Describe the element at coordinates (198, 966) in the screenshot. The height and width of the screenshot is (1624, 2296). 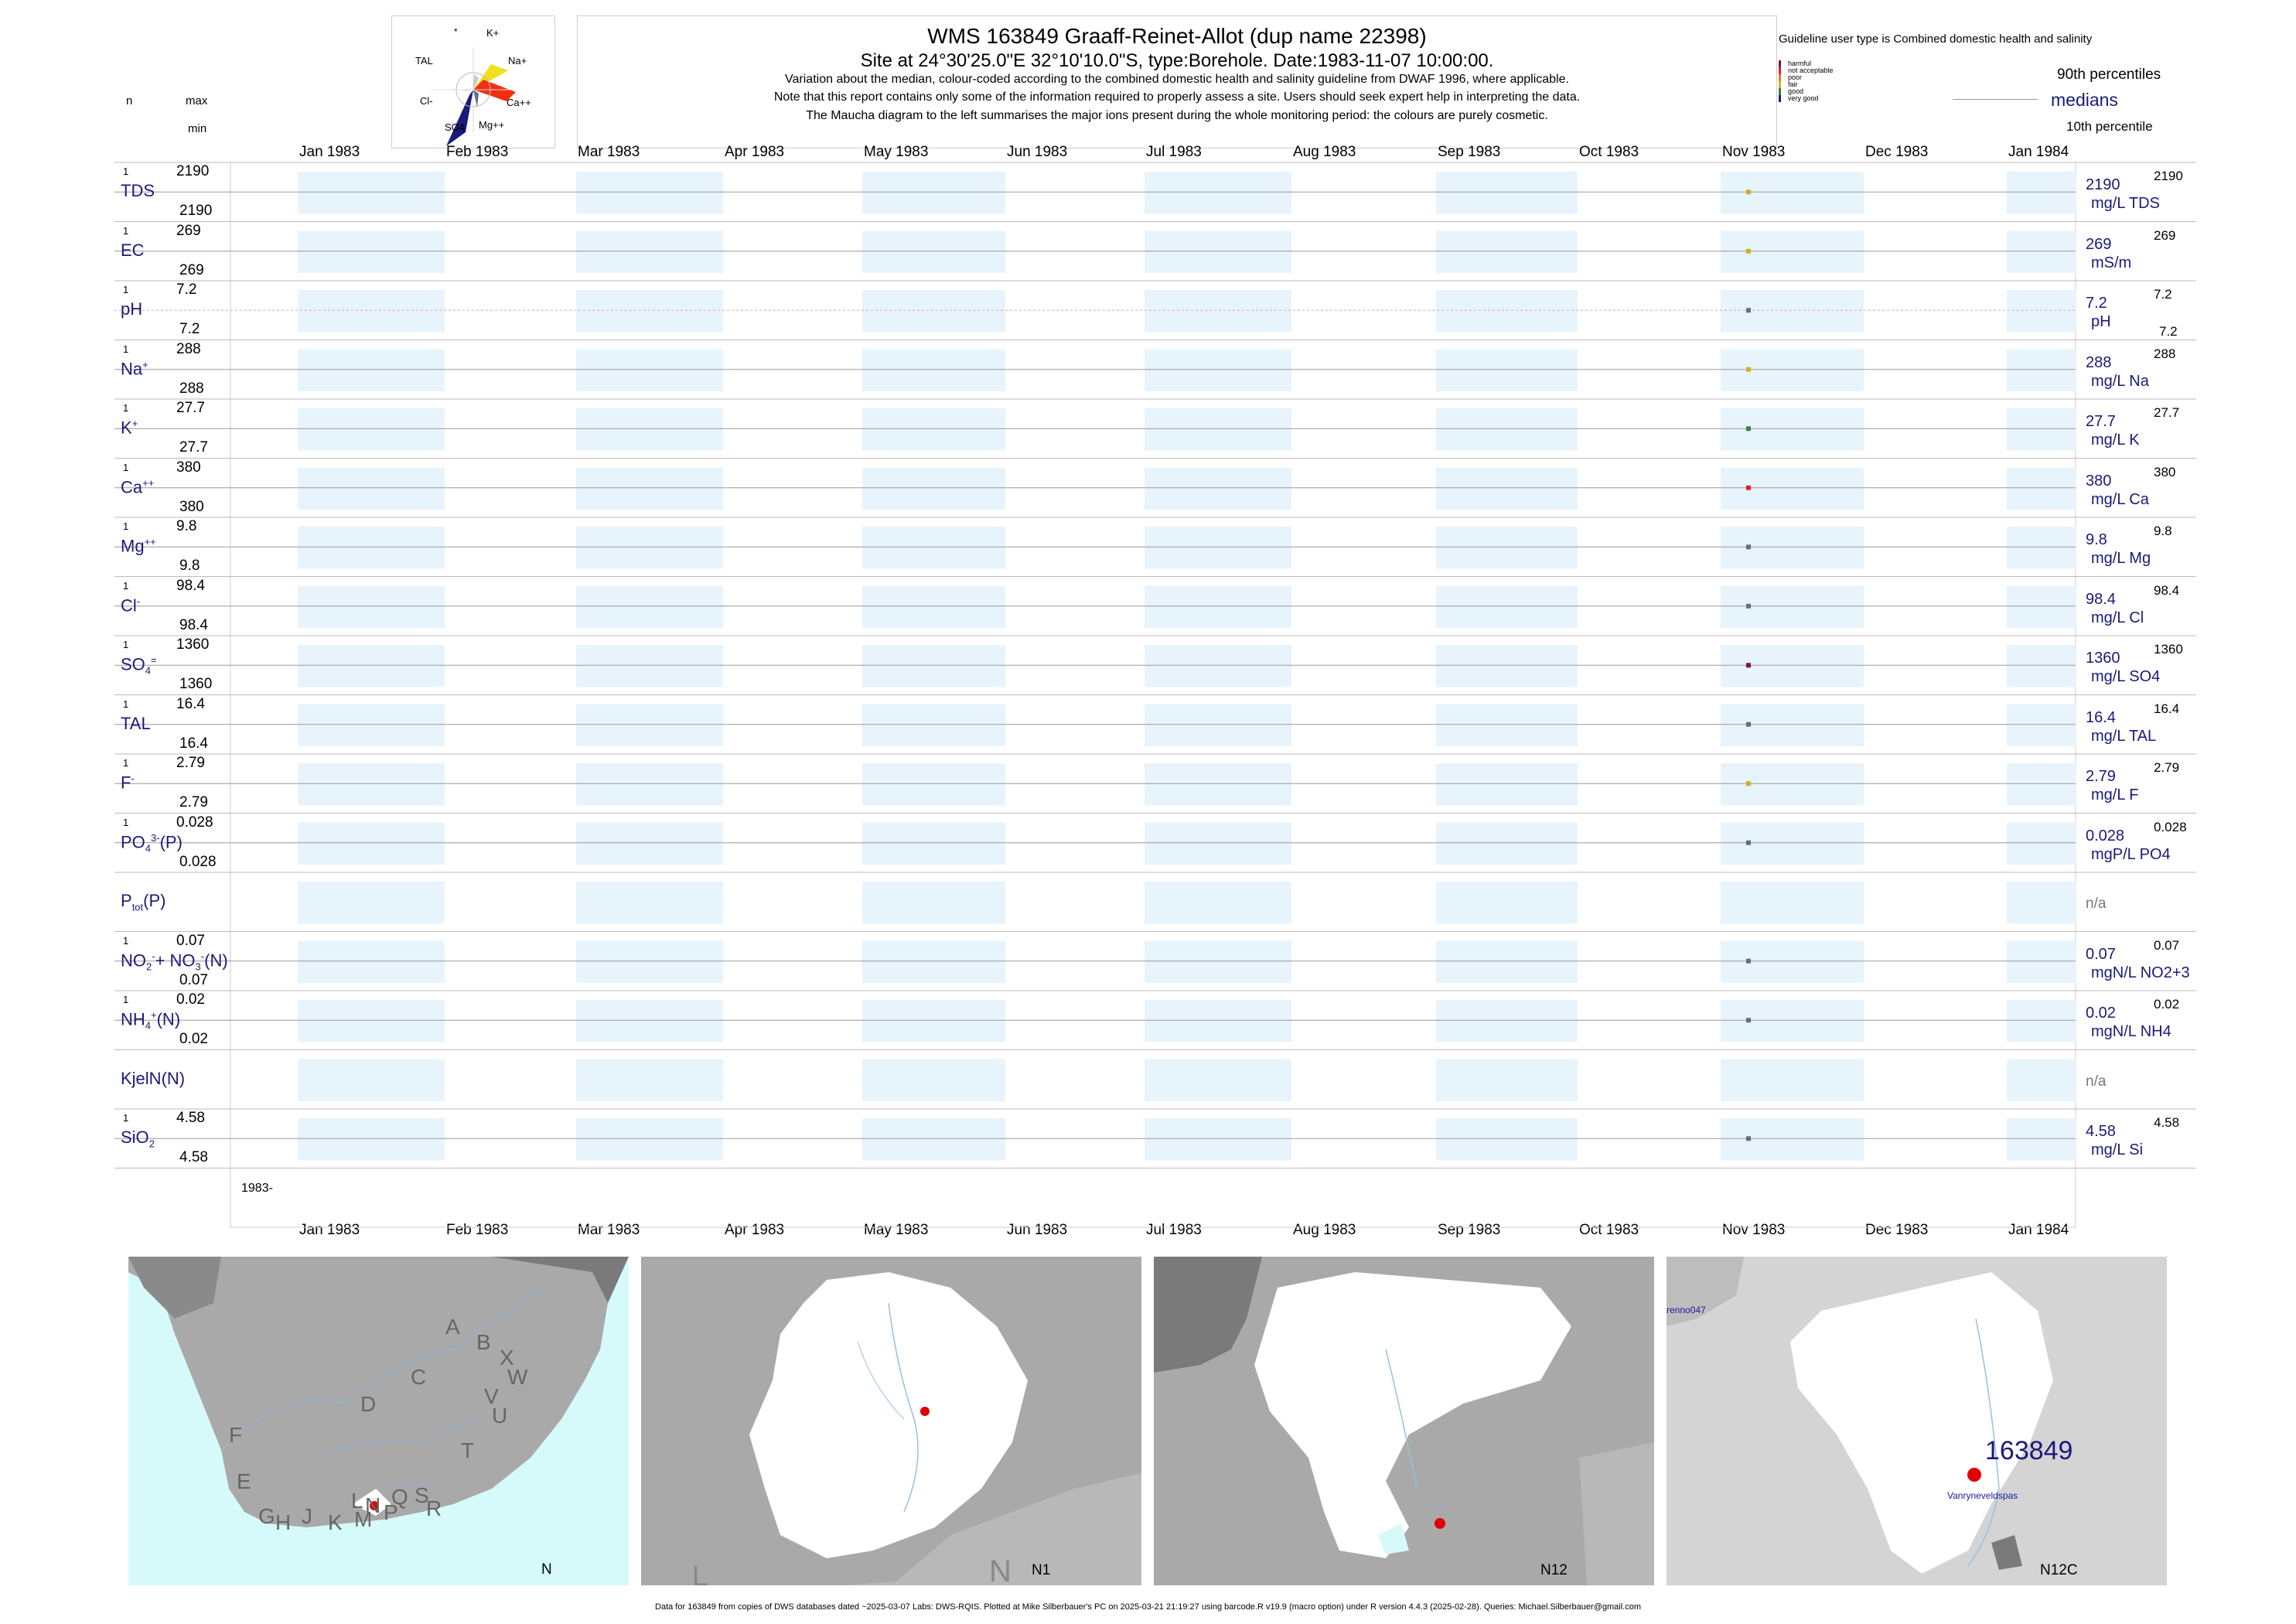
I see `row-label-part: 3` at that location.